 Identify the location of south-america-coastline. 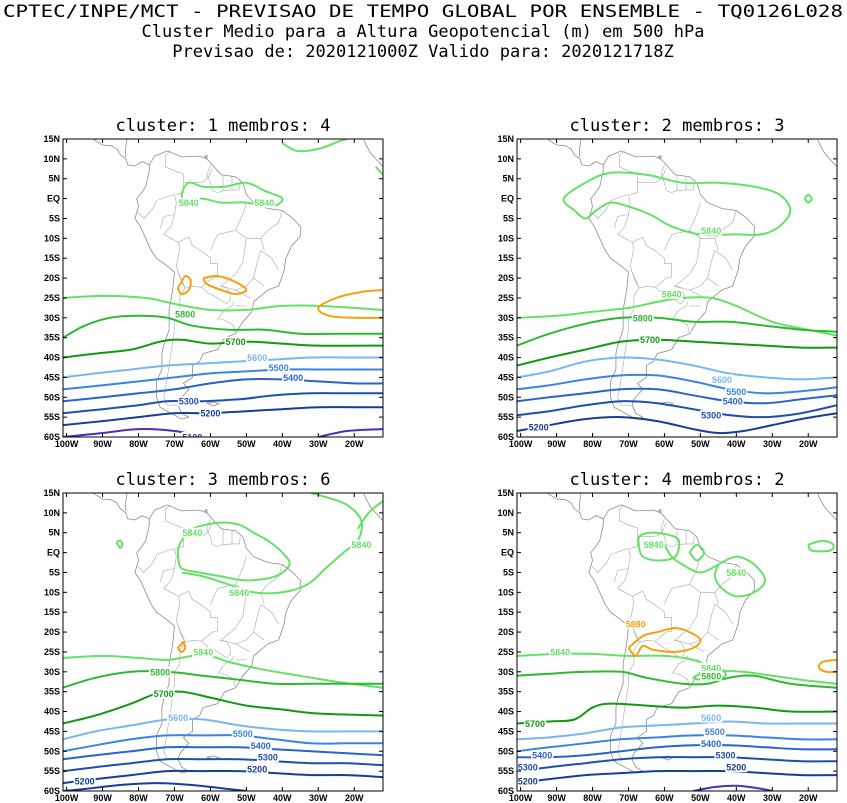
(671, 639).